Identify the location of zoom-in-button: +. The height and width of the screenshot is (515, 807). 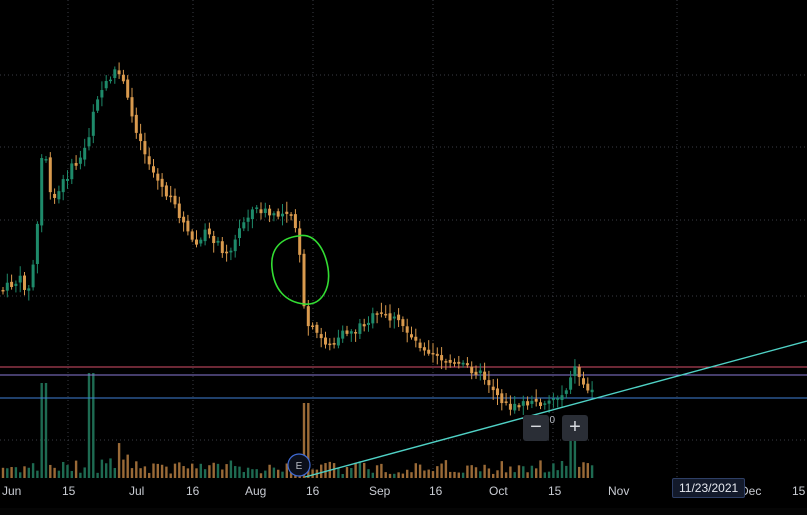
(575, 428).